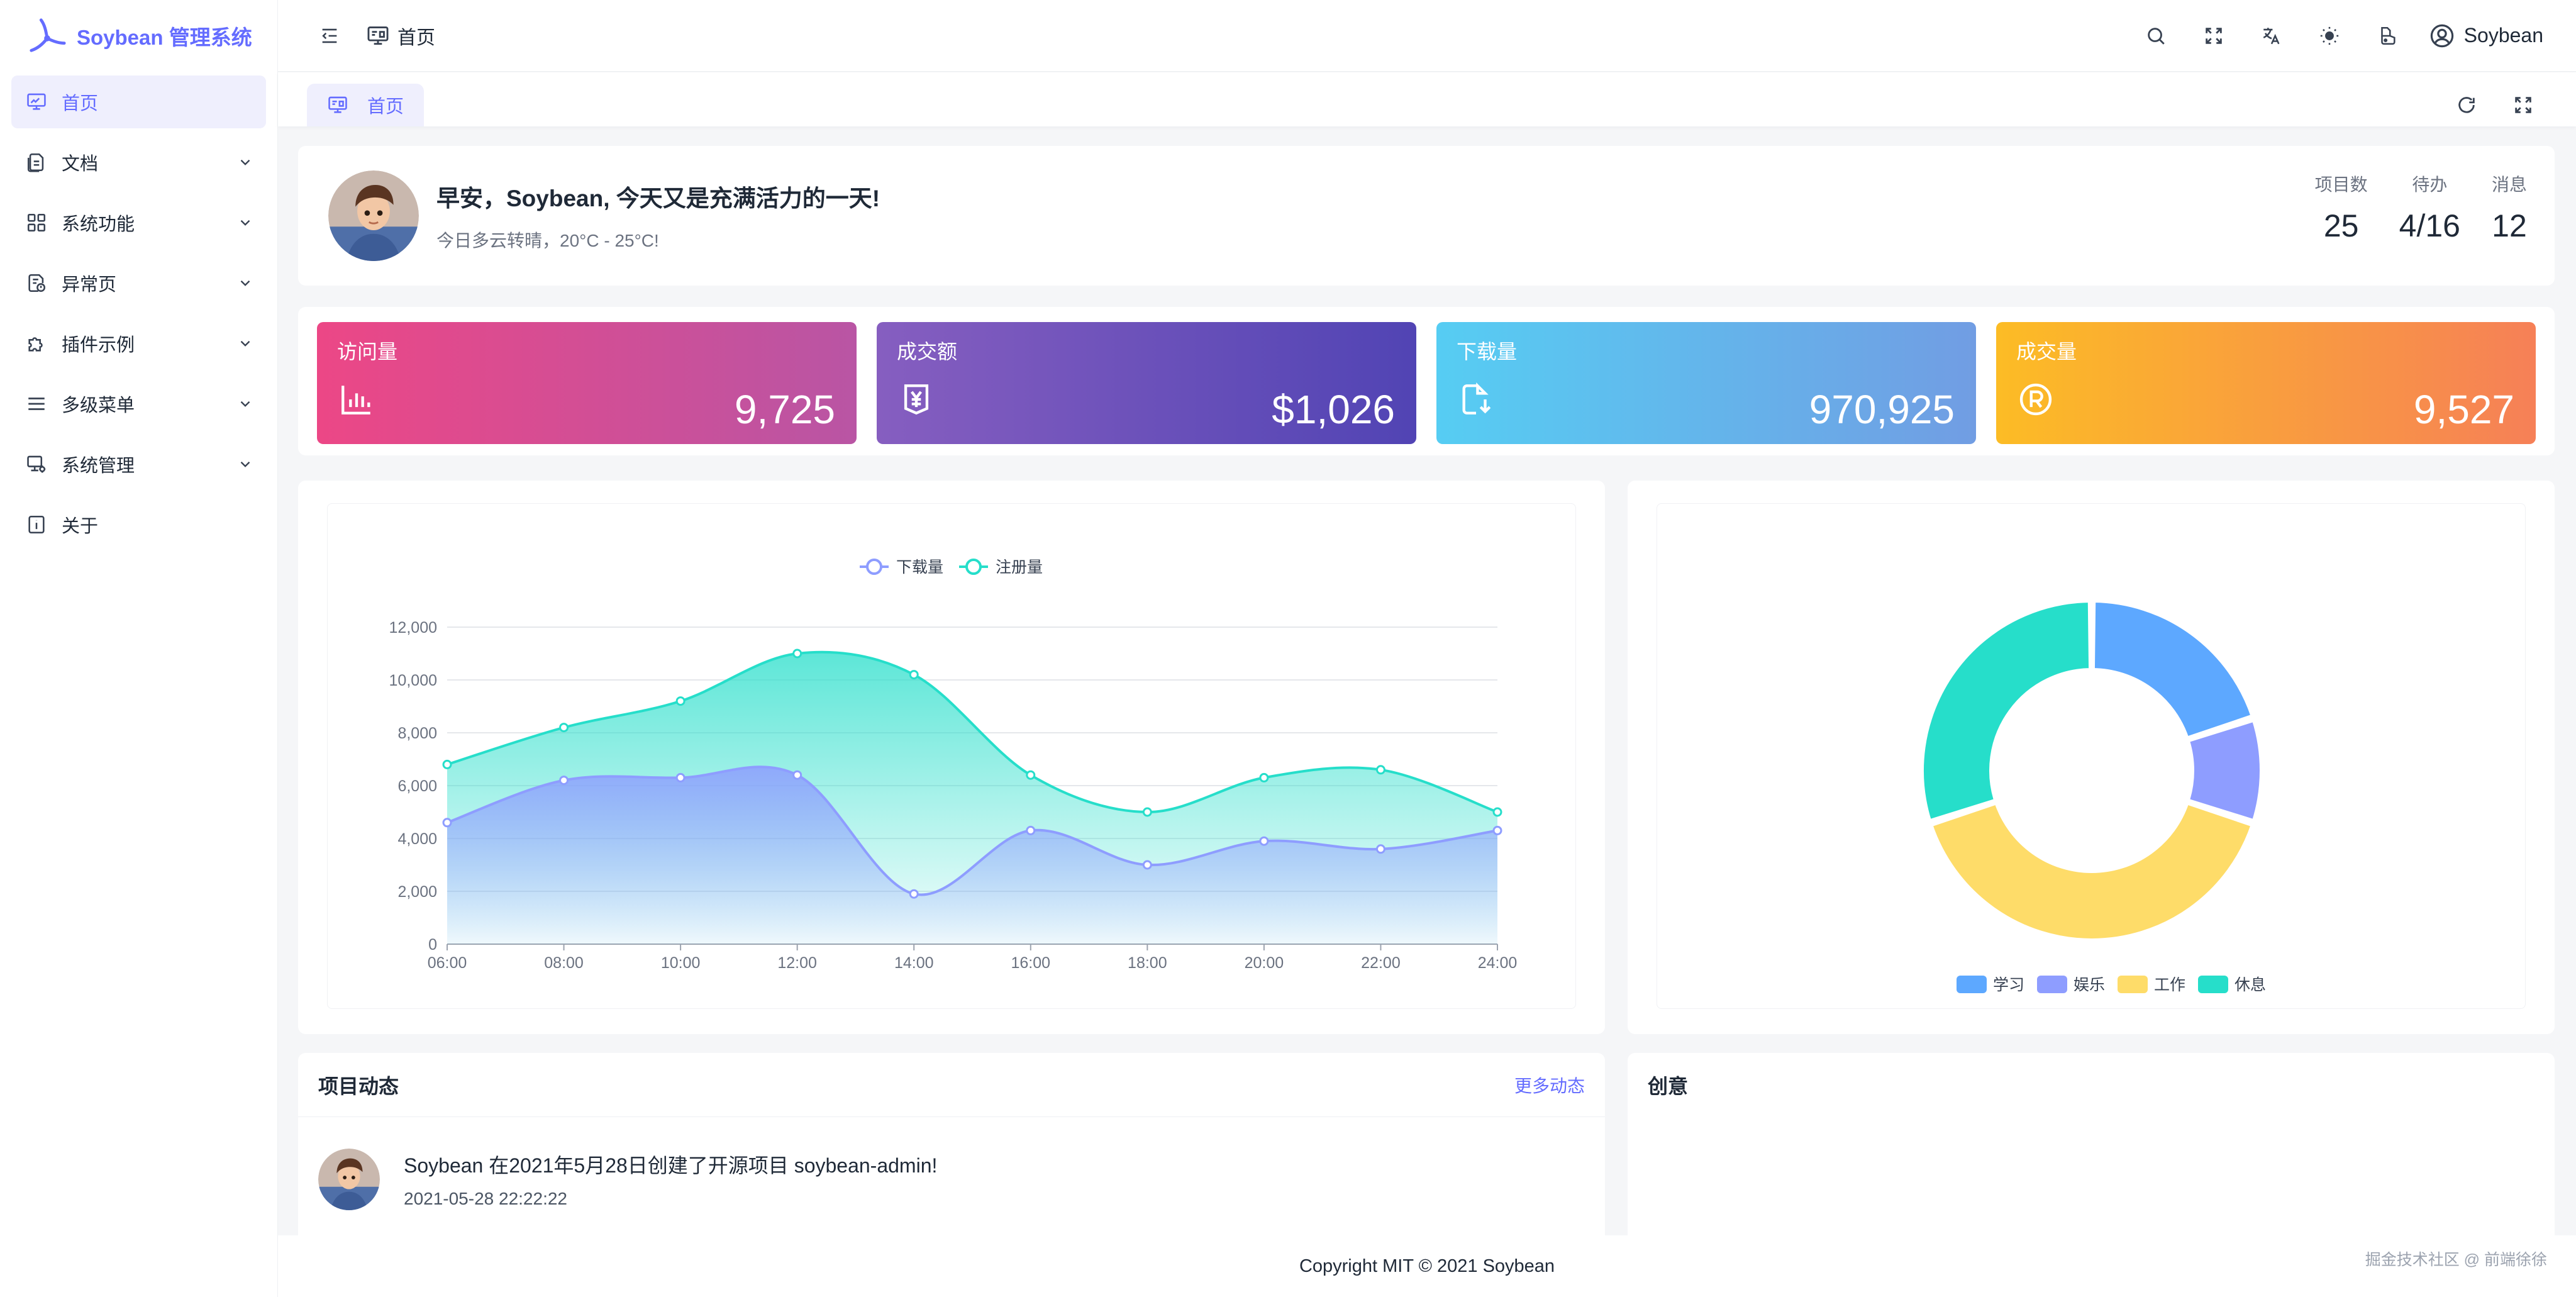 This screenshot has height=1297, width=2576. What do you see at coordinates (2156, 36) in the screenshot?
I see `search-button` at bounding box center [2156, 36].